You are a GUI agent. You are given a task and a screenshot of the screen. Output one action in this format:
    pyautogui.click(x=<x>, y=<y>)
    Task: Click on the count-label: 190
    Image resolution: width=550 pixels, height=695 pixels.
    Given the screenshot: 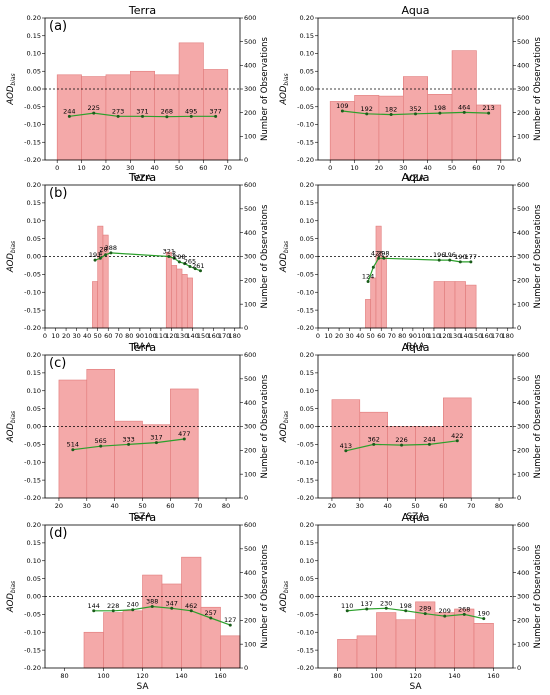 What is the action you would take?
    pyautogui.click(x=460, y=257)
    